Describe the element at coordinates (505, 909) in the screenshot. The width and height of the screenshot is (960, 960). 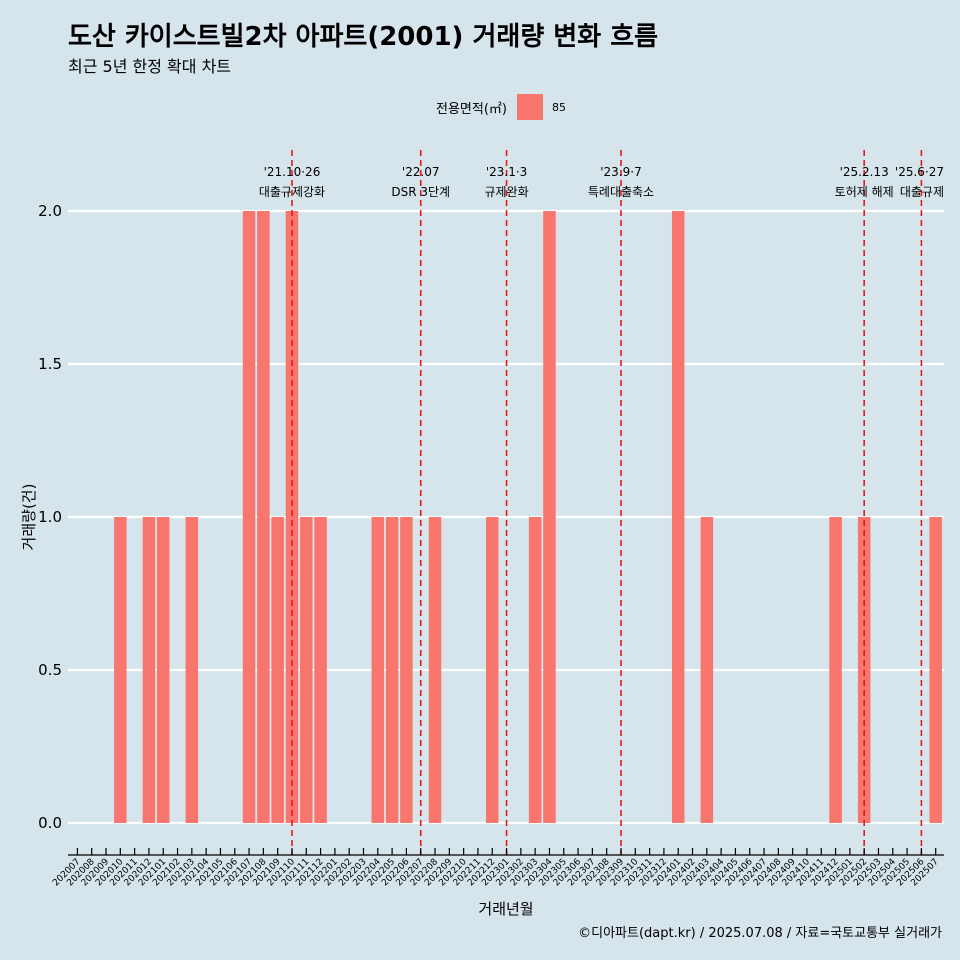
I see `x-axis-title: 거래년월` at that location.